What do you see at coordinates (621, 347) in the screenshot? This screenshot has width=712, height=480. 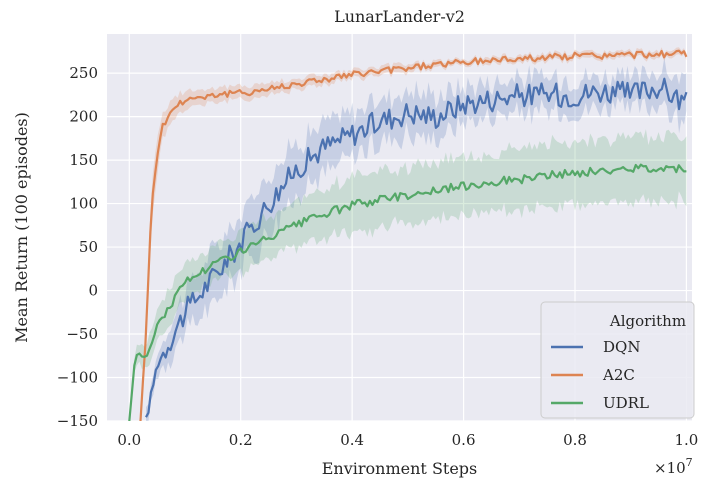 I see `legend-label-dqn: DQN` at bounding box center [621, 347].